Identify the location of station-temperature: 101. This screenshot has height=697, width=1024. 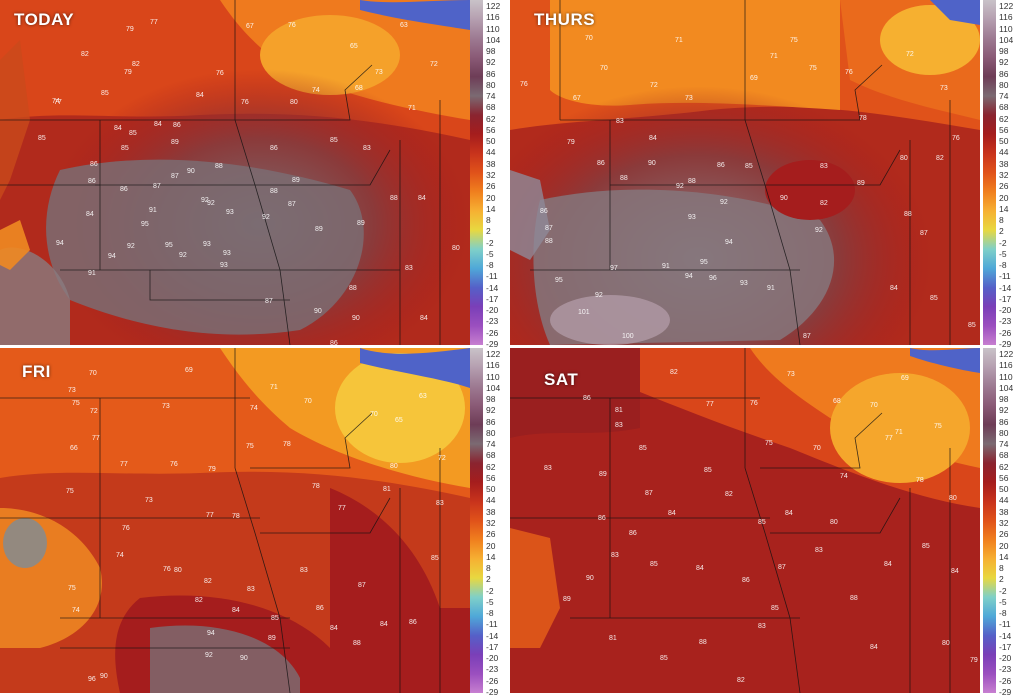
(584, 312).